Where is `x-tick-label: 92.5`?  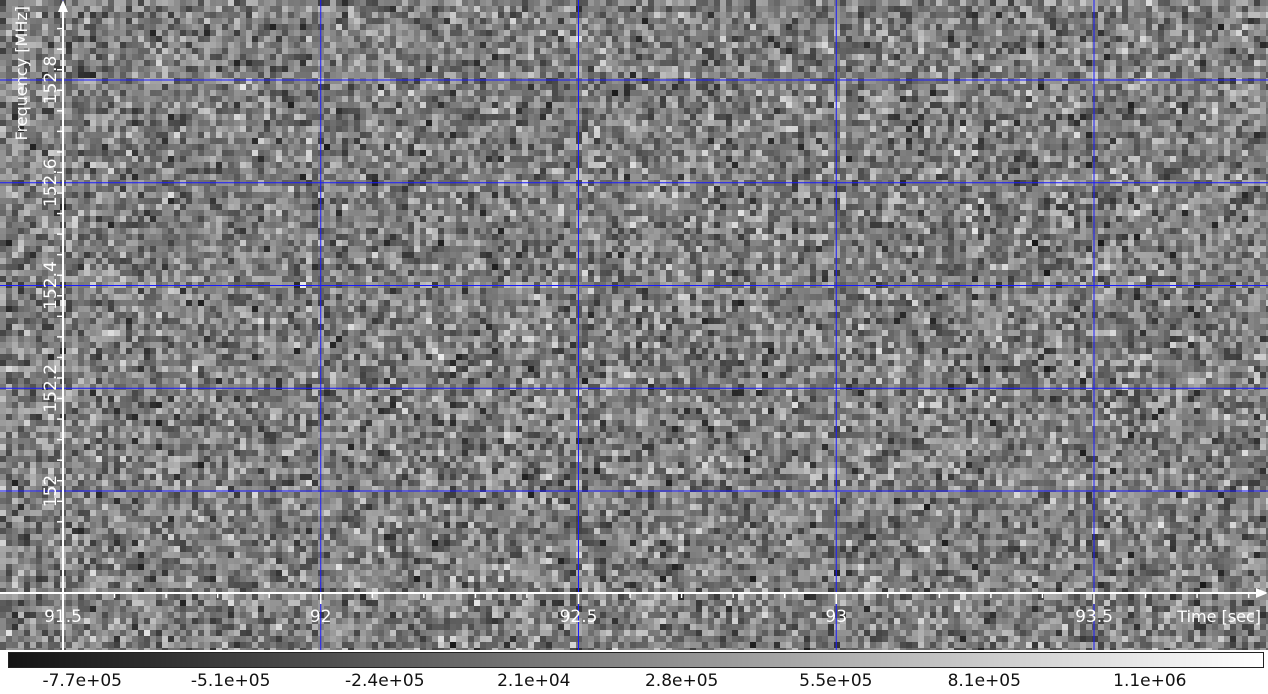
x-tick-label: 92.5 is located at coordinates (579, 617).